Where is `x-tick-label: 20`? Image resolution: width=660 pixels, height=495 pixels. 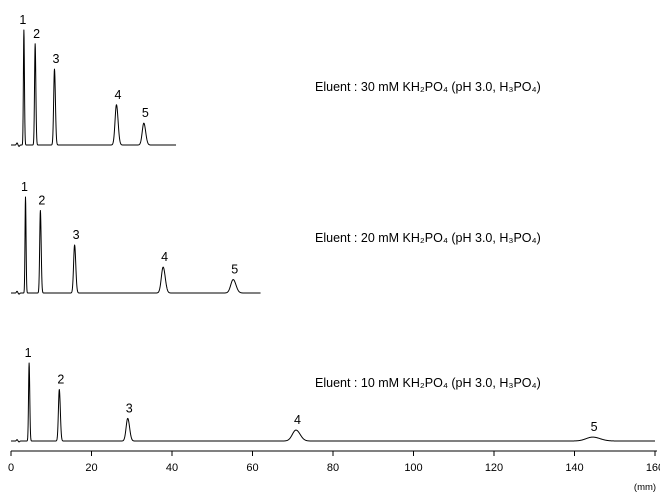 x-tick-label: 20 is located at coordinates (91, 468).